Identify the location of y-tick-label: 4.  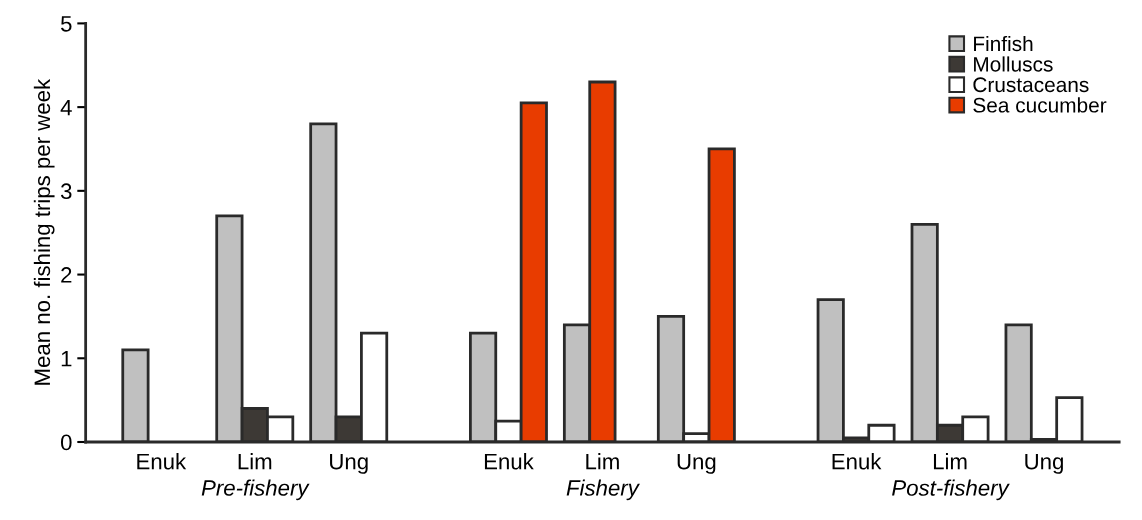
(66, 107).